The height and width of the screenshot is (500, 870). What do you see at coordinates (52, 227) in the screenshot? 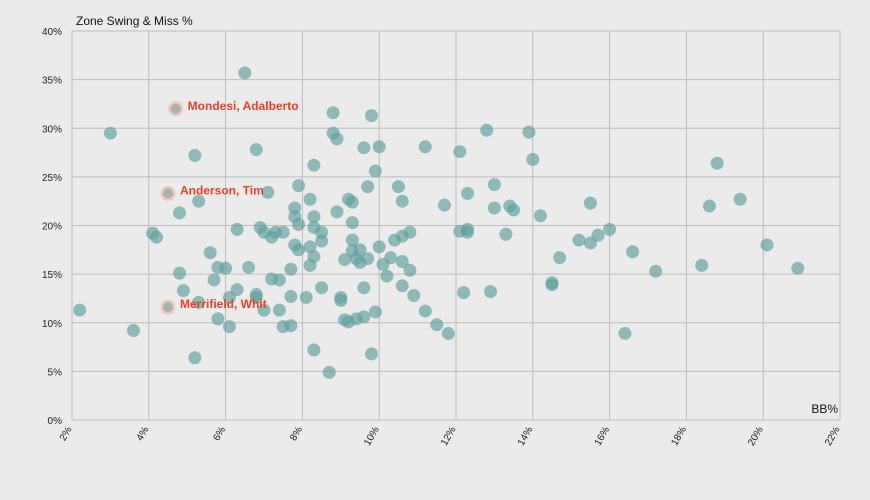
I see `y-tick-labels: 0% 5% 10% 15% 20% 25% 30% 35% 40%` at bounding box center [52, 227].